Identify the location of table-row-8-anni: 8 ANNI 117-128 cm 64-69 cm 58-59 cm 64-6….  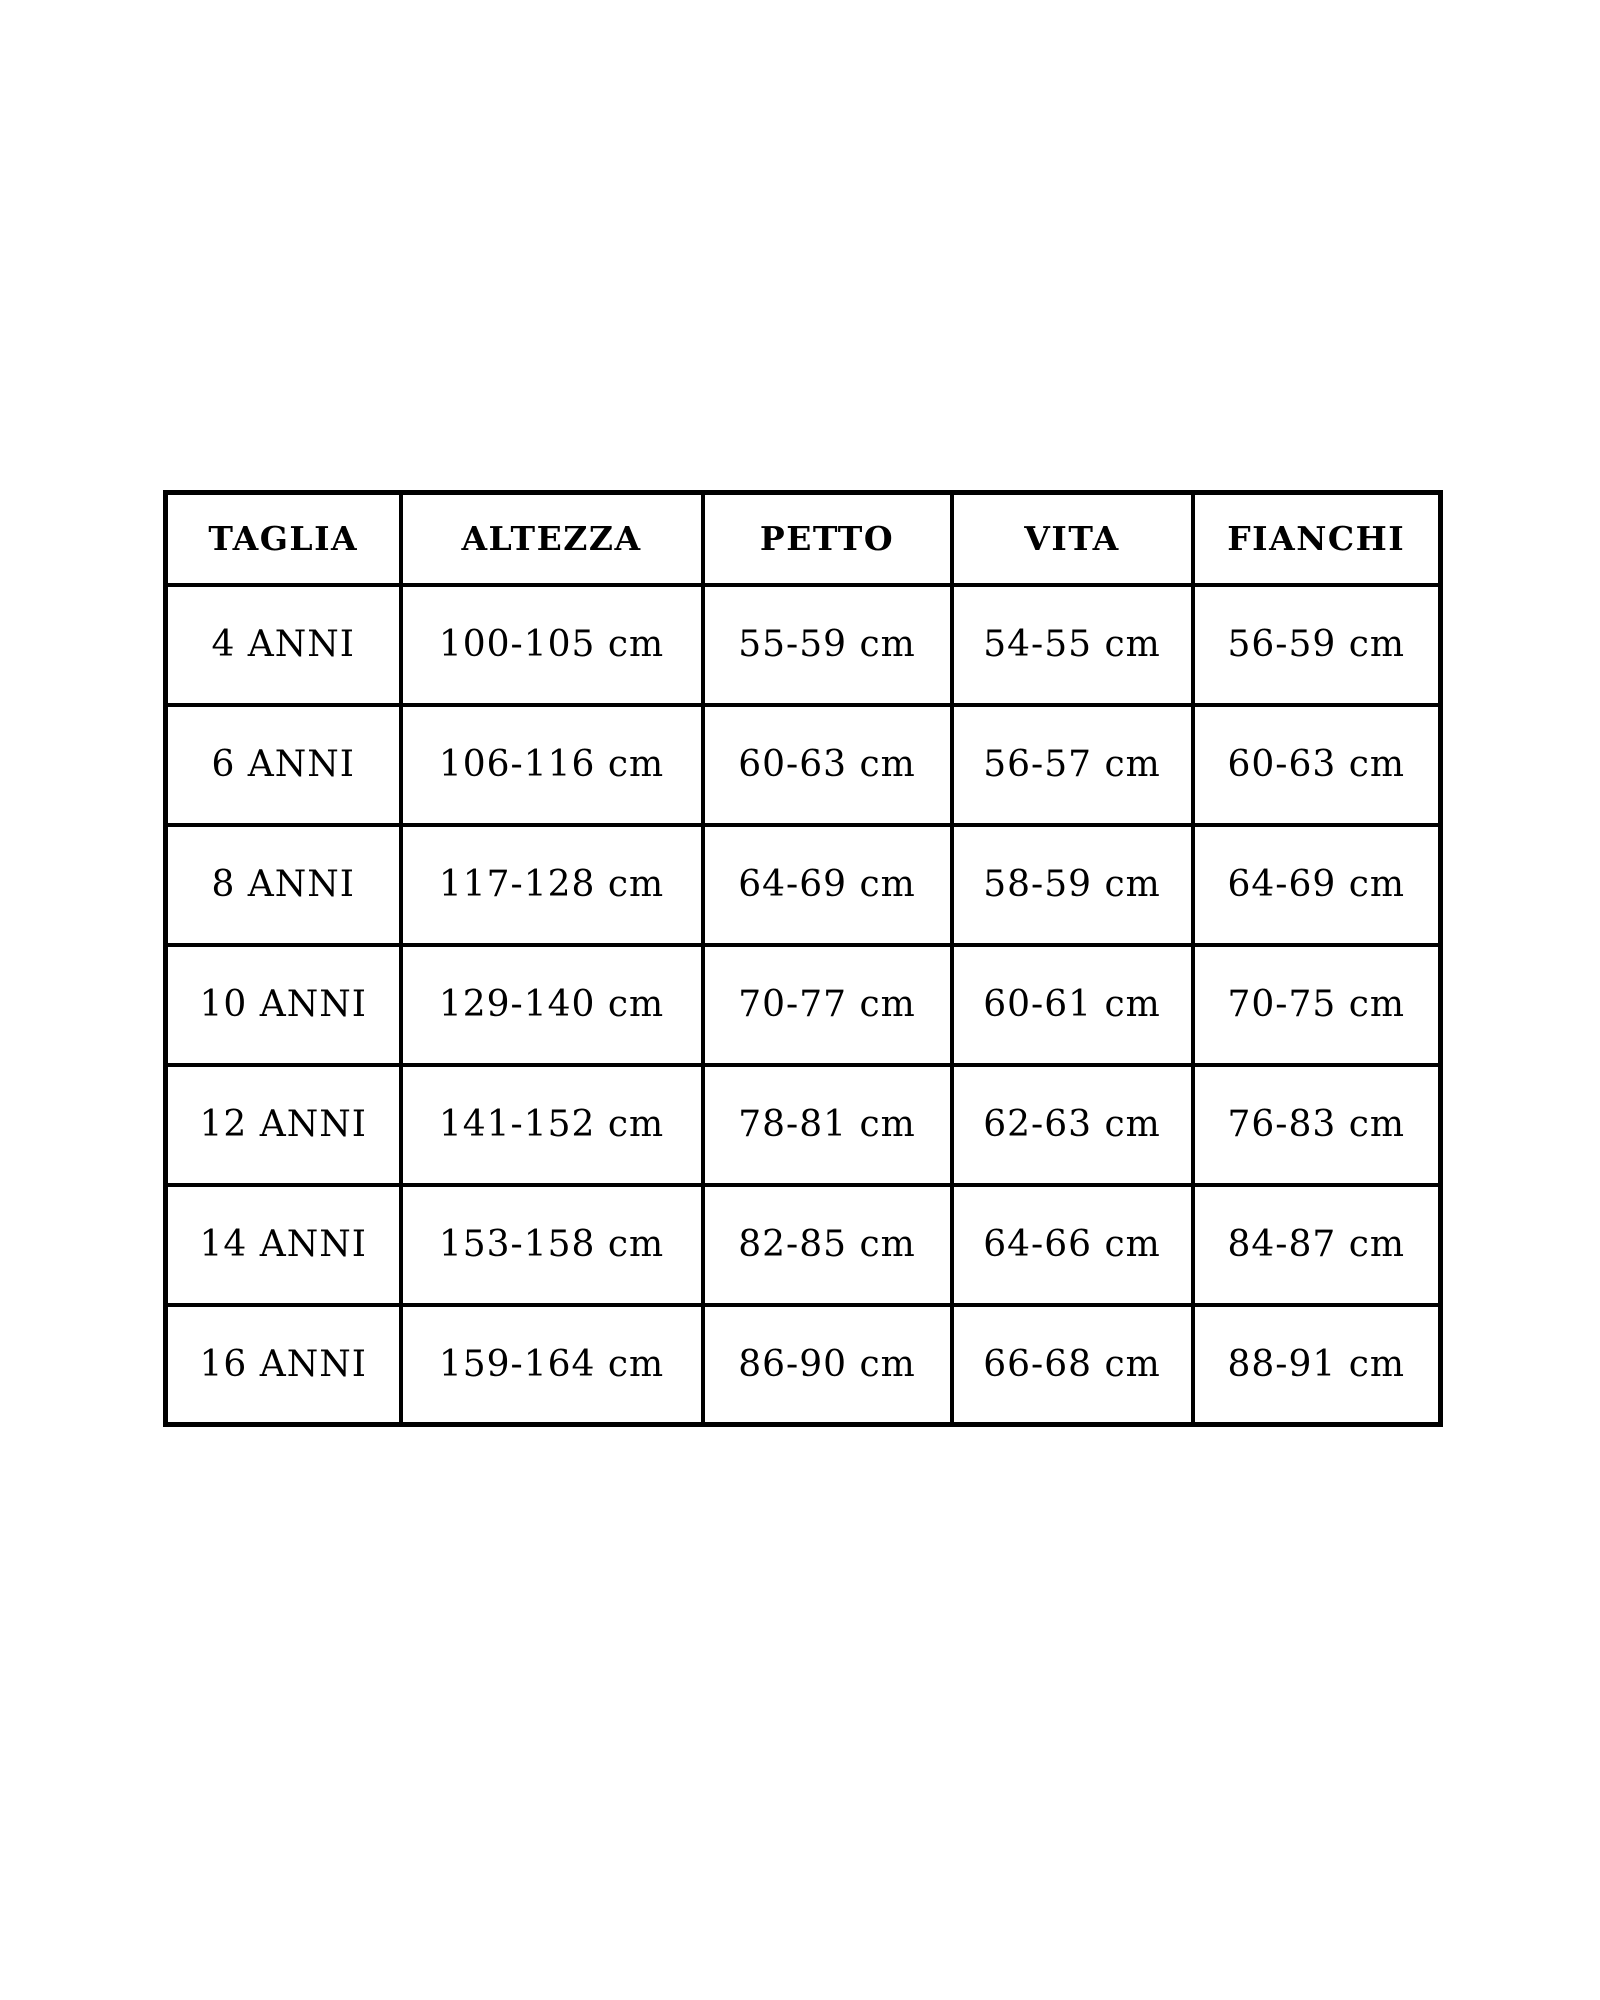
(803, 884).